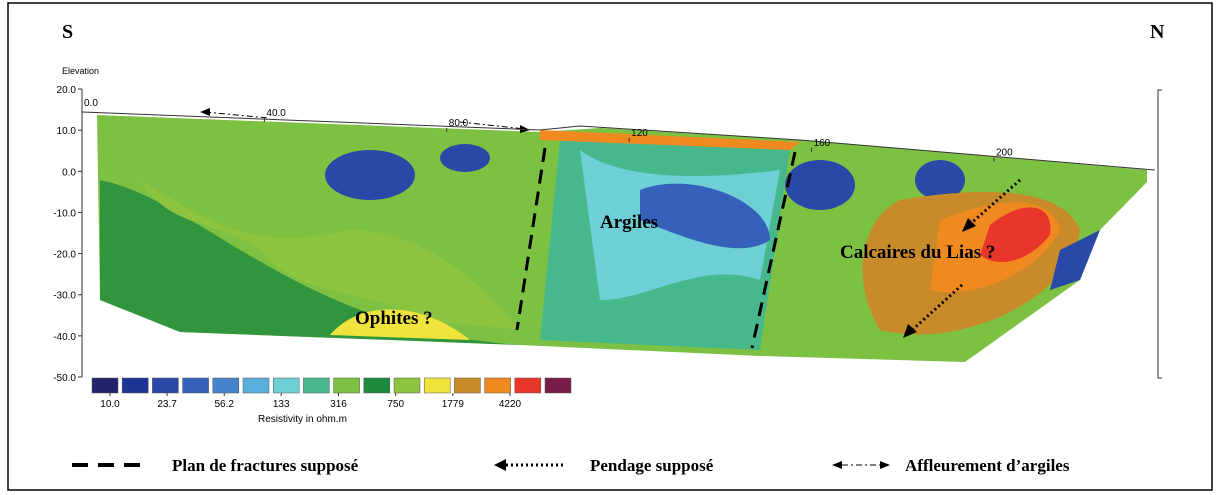  Describe the element at coordinates (987, 465) in the screenshot. I see `legend-label: Affleurement d’argiles` at that location.